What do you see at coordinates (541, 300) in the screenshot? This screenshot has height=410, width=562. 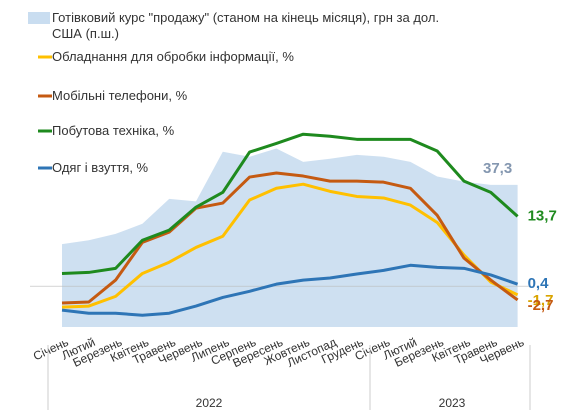 I see `data-label: -1,7` at bounding box center [541, 300].